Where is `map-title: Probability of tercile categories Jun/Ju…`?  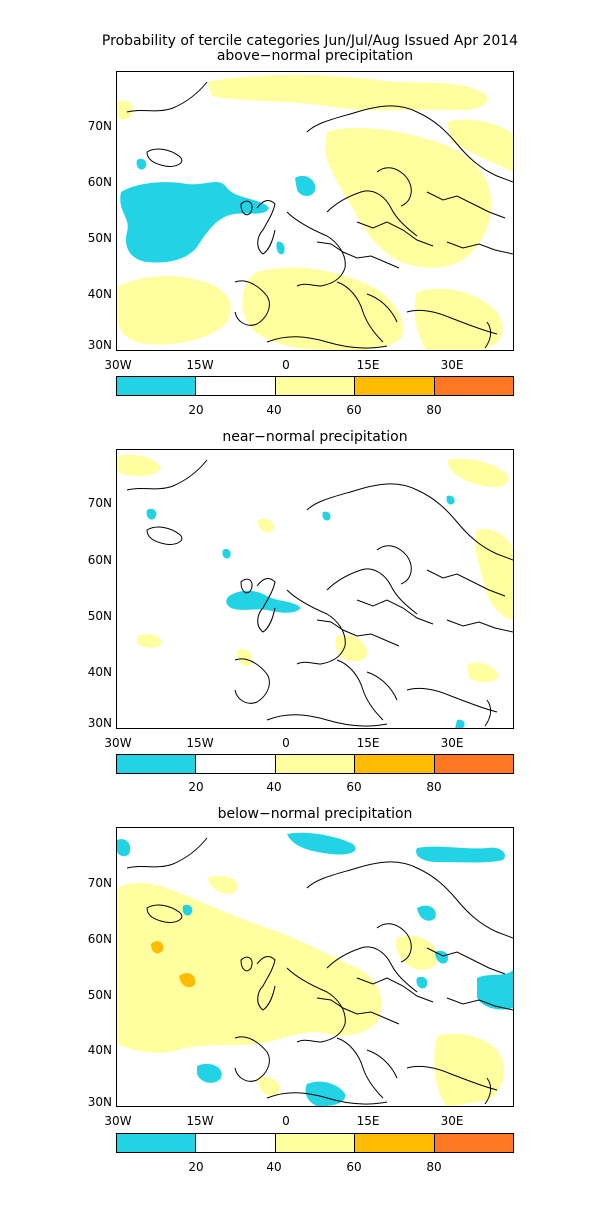 map-title: Probability of tercile categories Jun/Ju… is located at coordinates (310, 41).